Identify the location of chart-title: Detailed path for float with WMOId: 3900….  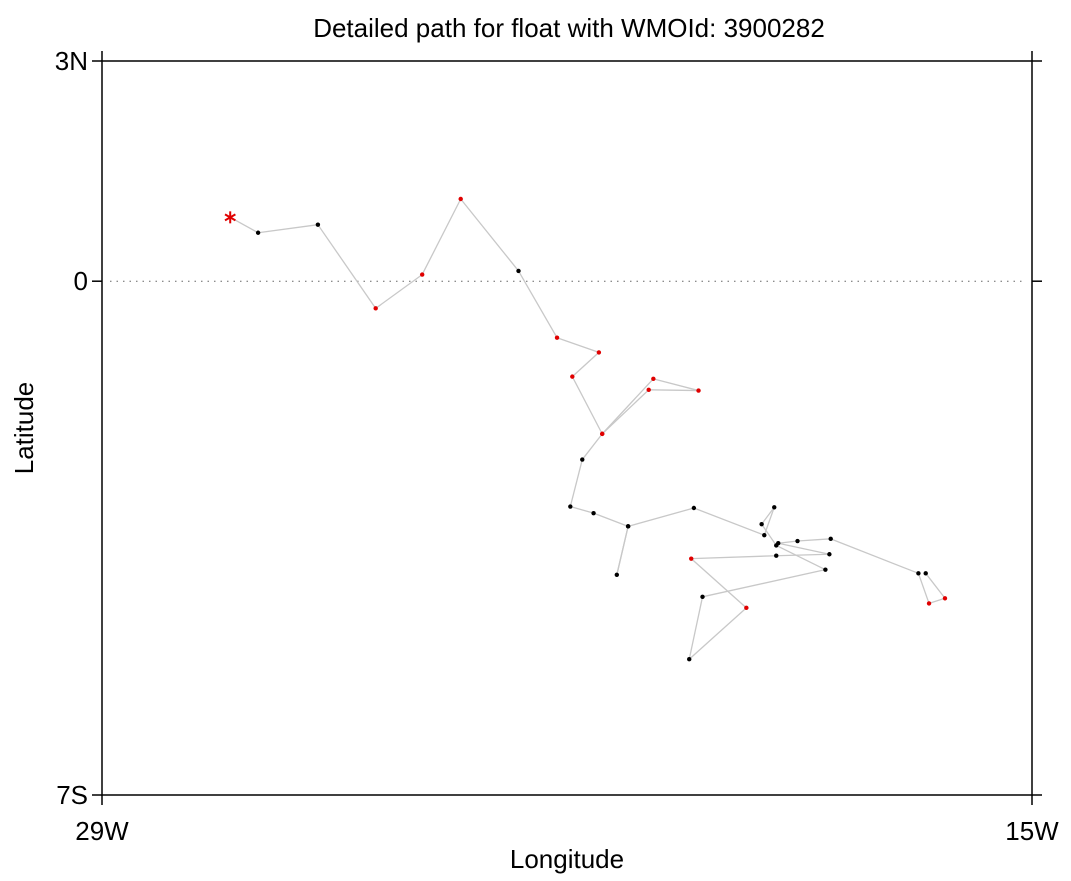
(569, 28).